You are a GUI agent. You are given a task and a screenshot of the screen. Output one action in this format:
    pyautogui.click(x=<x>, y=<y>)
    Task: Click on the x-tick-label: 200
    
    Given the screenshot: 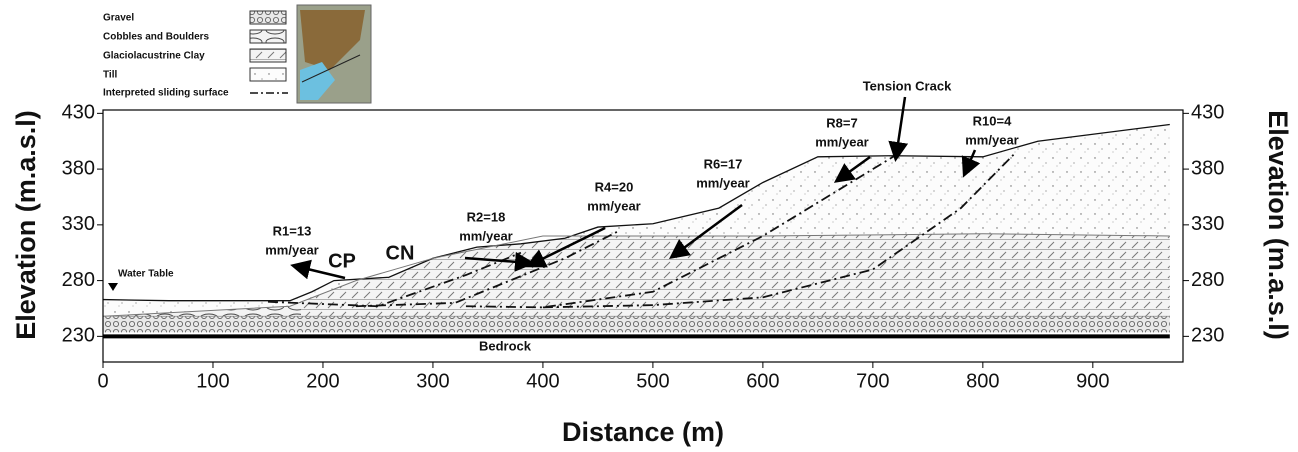 What is the action you would take?
    pyautogui.click(x=322, y=381)
    